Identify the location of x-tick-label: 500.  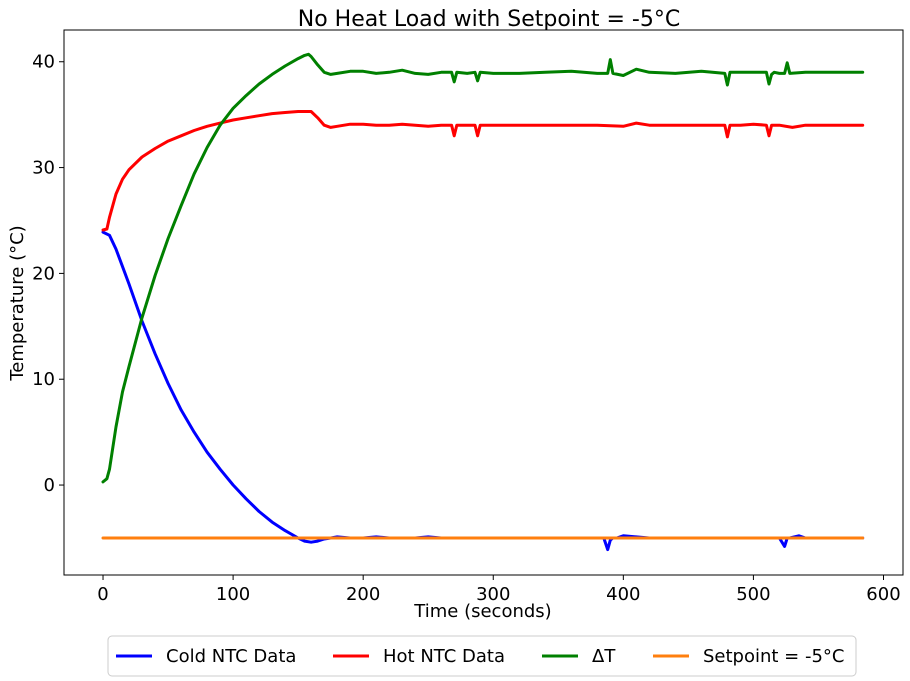
(753, 594).